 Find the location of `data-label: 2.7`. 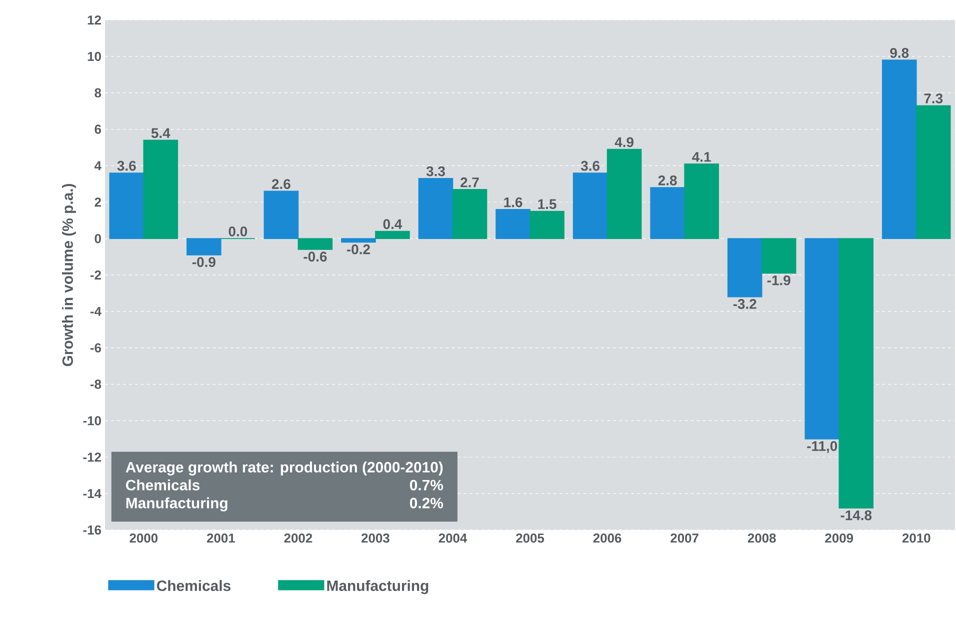

data-label: 2.7 is located at coordinates (469, 182).